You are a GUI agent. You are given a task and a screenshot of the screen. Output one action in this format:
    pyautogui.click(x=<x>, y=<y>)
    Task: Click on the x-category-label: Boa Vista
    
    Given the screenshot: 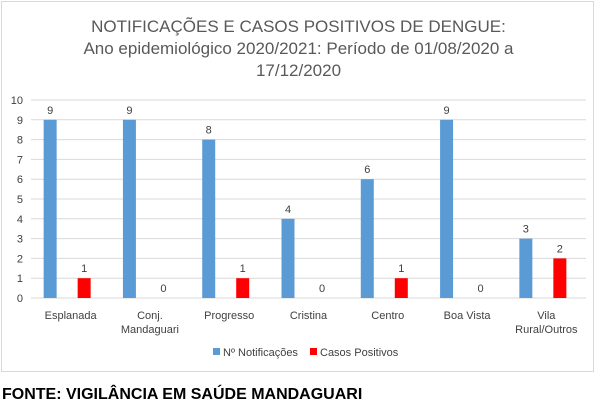 What is the action you would take?
    pyautogui.click(x=468, y=316)
    